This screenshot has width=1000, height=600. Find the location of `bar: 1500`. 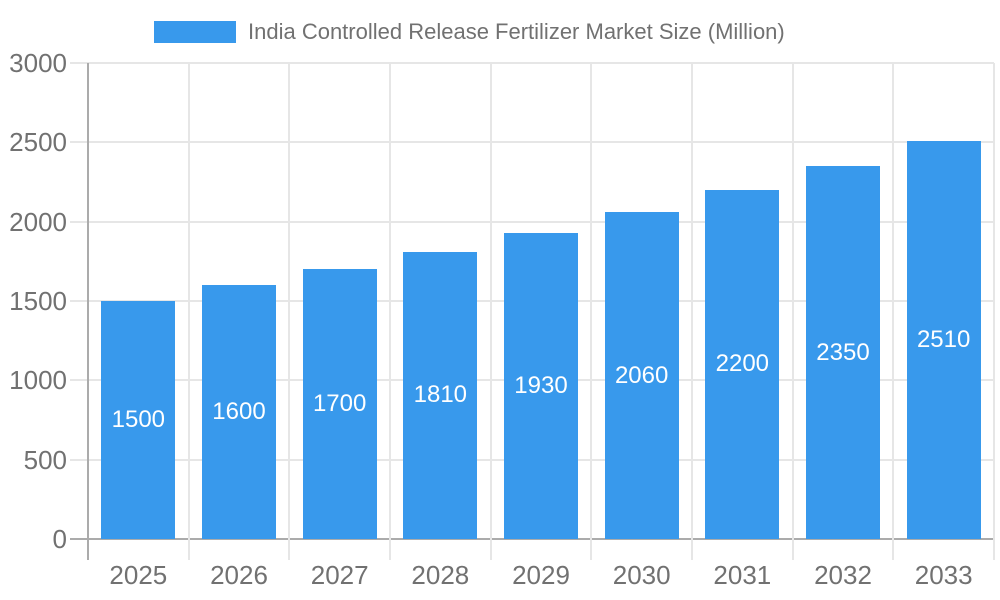

bar: 1500 is located at coordinates (138, 420).